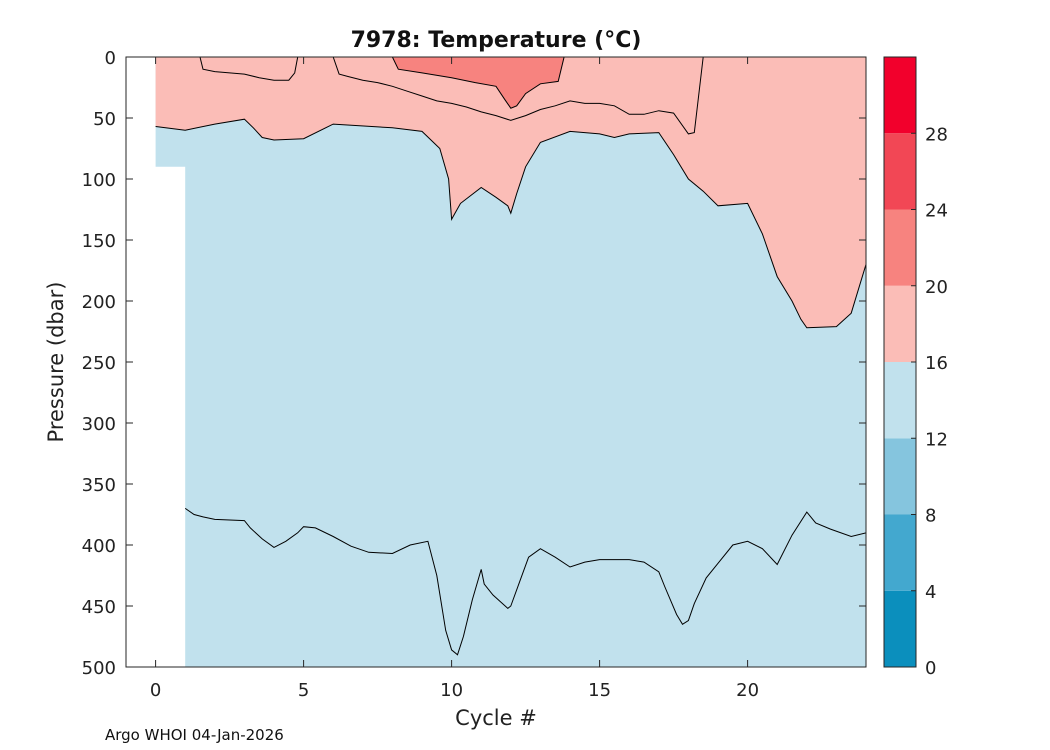  What do you see at coordinates (99, 241) in the screenshot?
I see `y-tick-label: 150` at bounding box center [99, 241].